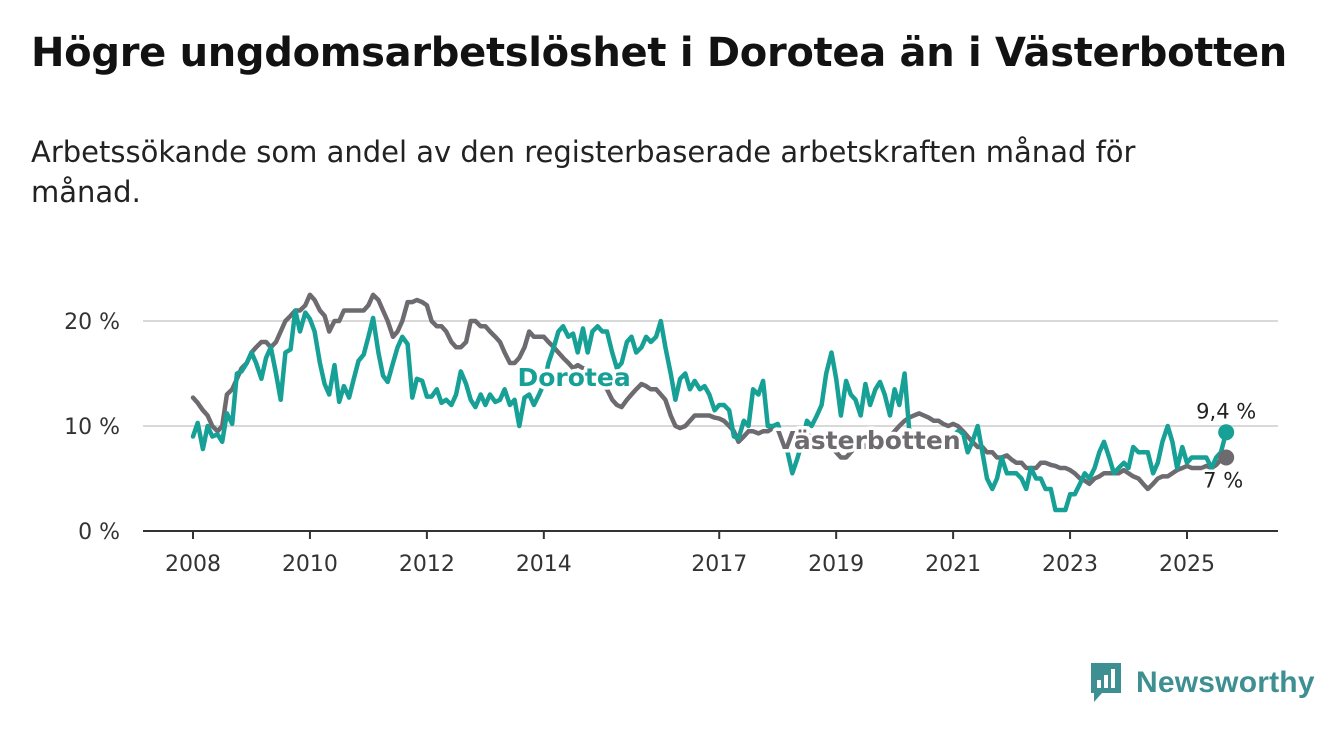 This screenshot has height=734, width=1340. What do you see at coordinates (868, 440) in the screenshot?
I see `series-label-vasterbotten: Västerbotten` at bounding box center [868, 440].